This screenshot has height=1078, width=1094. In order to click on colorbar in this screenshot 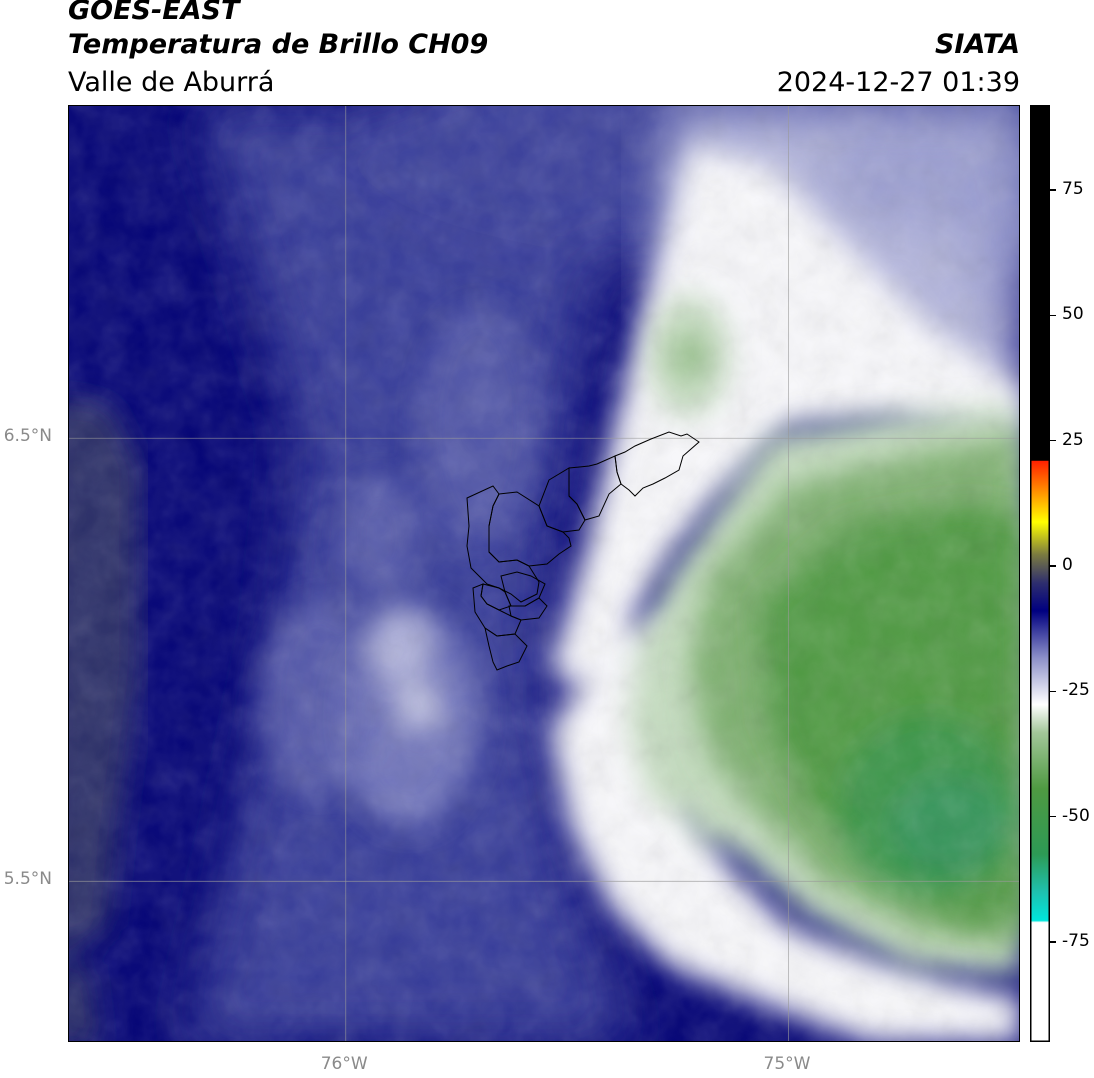, I will do `click(1040, 573)`.